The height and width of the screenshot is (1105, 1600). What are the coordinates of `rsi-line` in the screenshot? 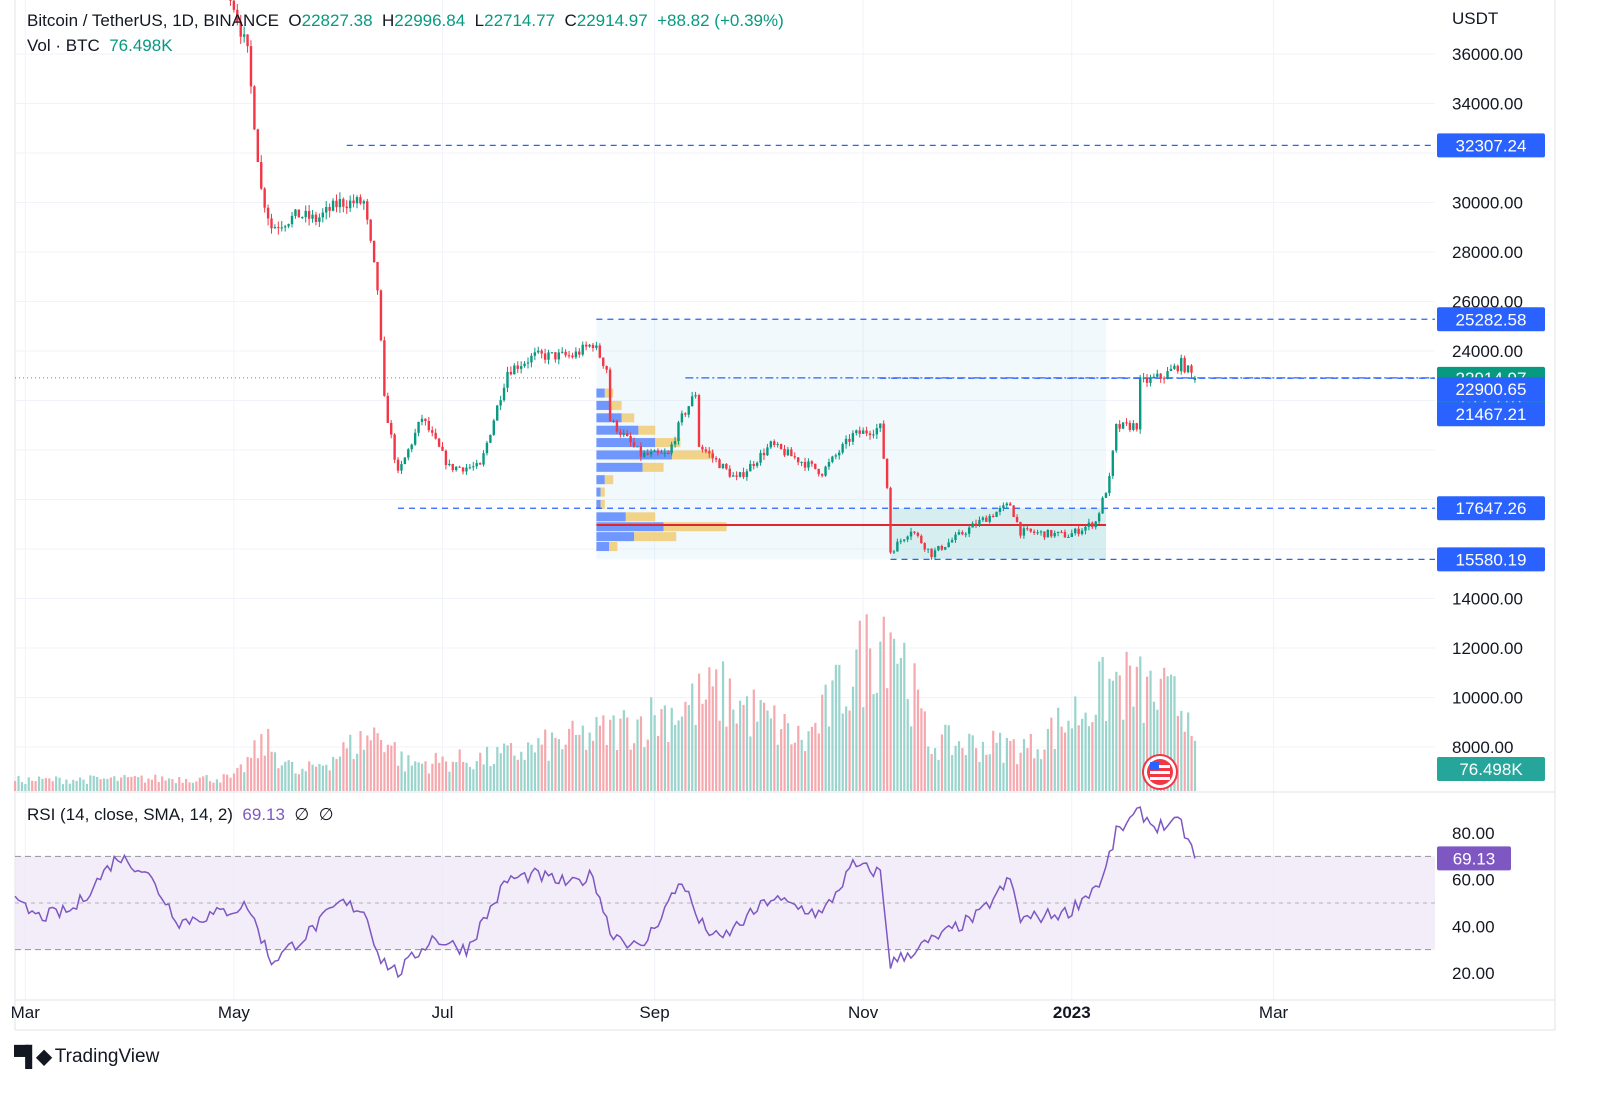 It's located at (605, 892).